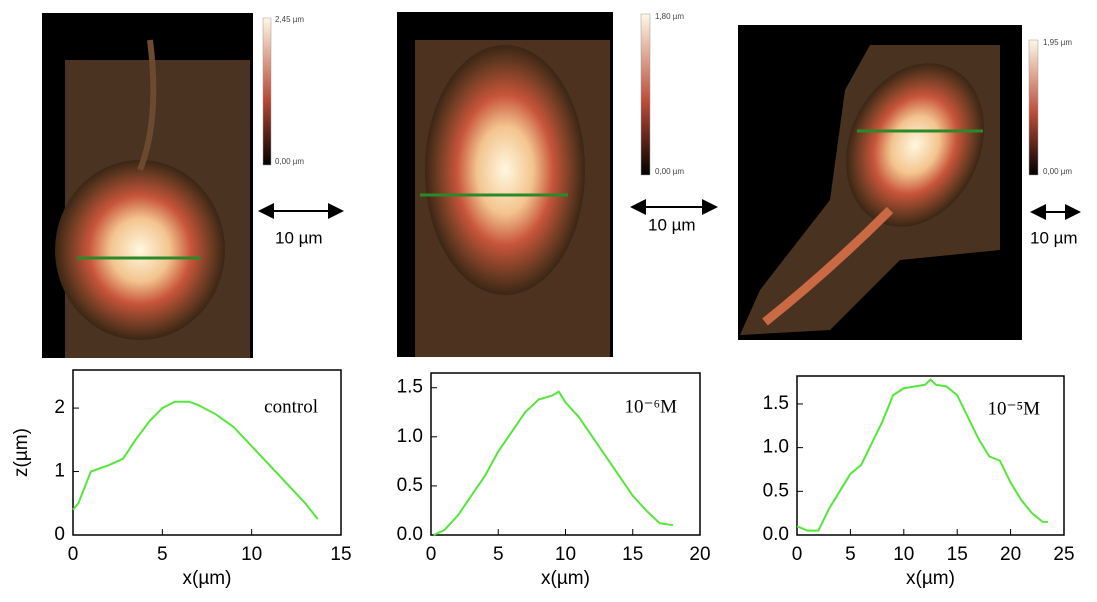 The height and width of the screenshot is (602, 1097). I want to click on chart: 0 5 10 15 20 25 0.0 0.5 1.0 1.5 x(µm) 10⁻⁵M, so click(919, 482).